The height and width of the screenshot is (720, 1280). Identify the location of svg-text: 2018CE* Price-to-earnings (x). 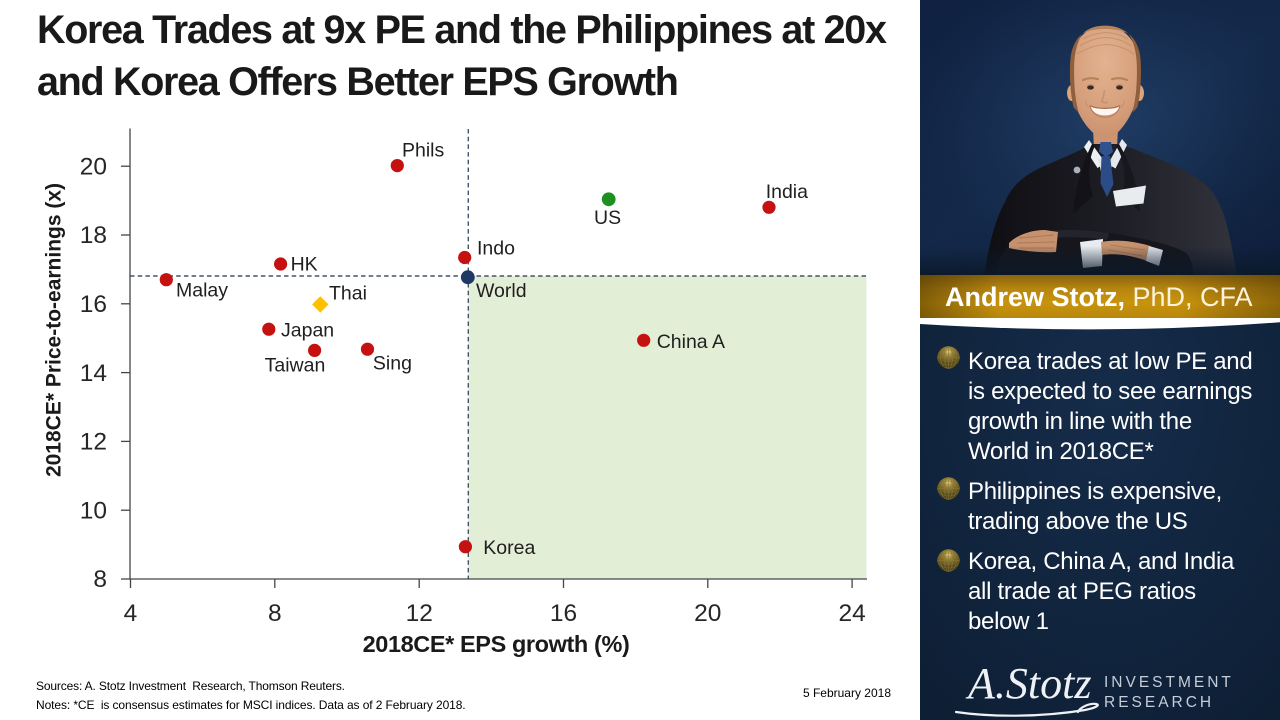
(54, 330).